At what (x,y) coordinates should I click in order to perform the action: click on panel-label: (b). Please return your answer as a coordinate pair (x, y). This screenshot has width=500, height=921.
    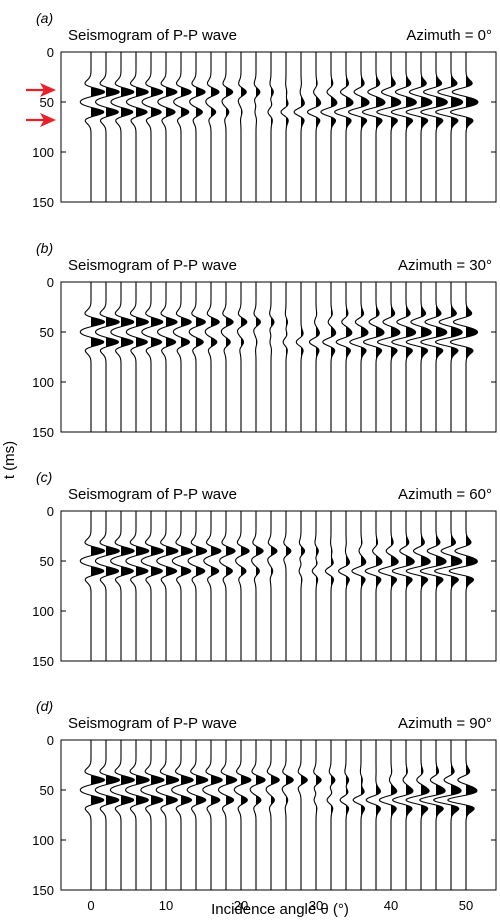
    Looking at the image, I should click on (44, 248).